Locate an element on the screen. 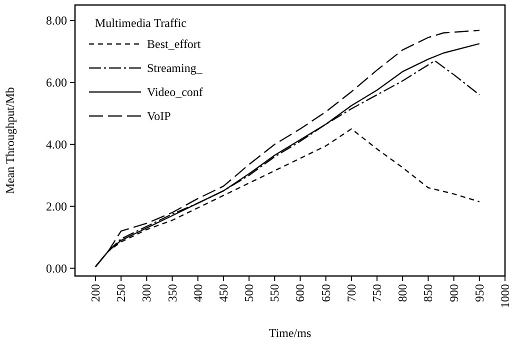 Image resolution: width=531 pixels, height=345 pixels. x-tick-label: 700 is located at coordinates (351, 293).